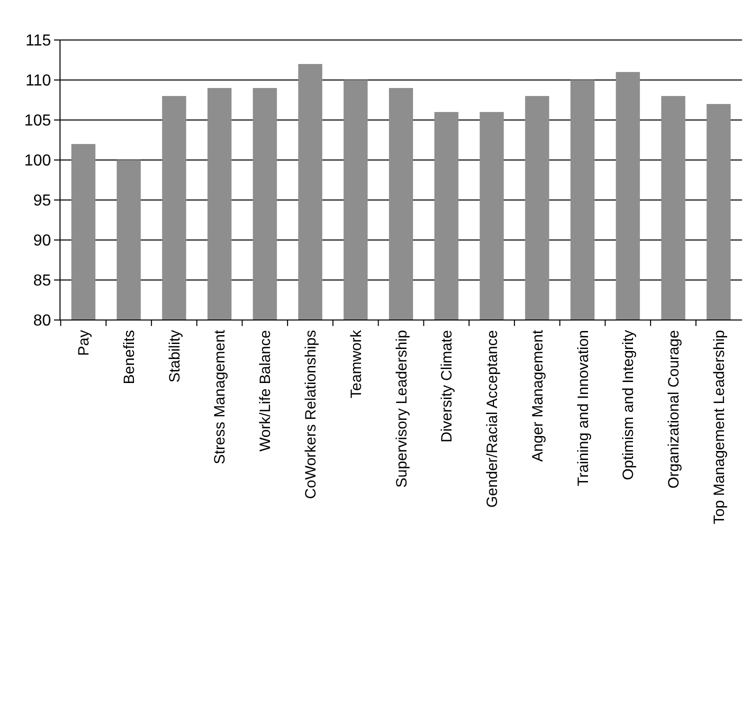 The width and height of the screenshot is (754, 713). Describe the element at coordinates (492, 419) in the screenshot. I see `x-tick-label: Gender/Racial Acceptance` at that location.